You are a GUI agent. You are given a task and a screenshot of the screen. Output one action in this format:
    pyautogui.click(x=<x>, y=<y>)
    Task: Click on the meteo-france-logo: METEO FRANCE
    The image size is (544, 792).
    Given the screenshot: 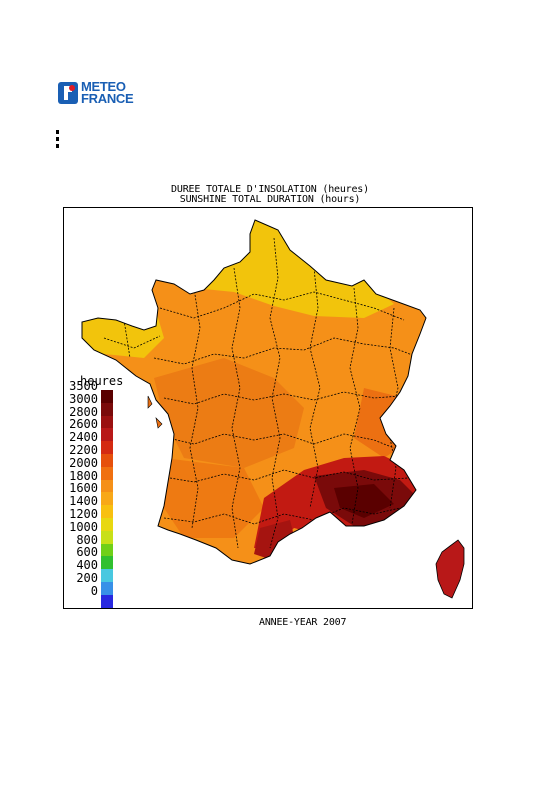 What is the action you would take?
    pyautogui.click(x=100, y=93)
    